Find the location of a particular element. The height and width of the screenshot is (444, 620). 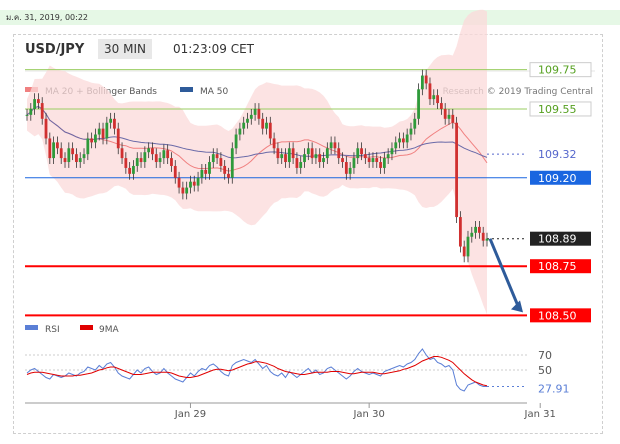

level-box-108.50 is located at coordinates (560, 315).